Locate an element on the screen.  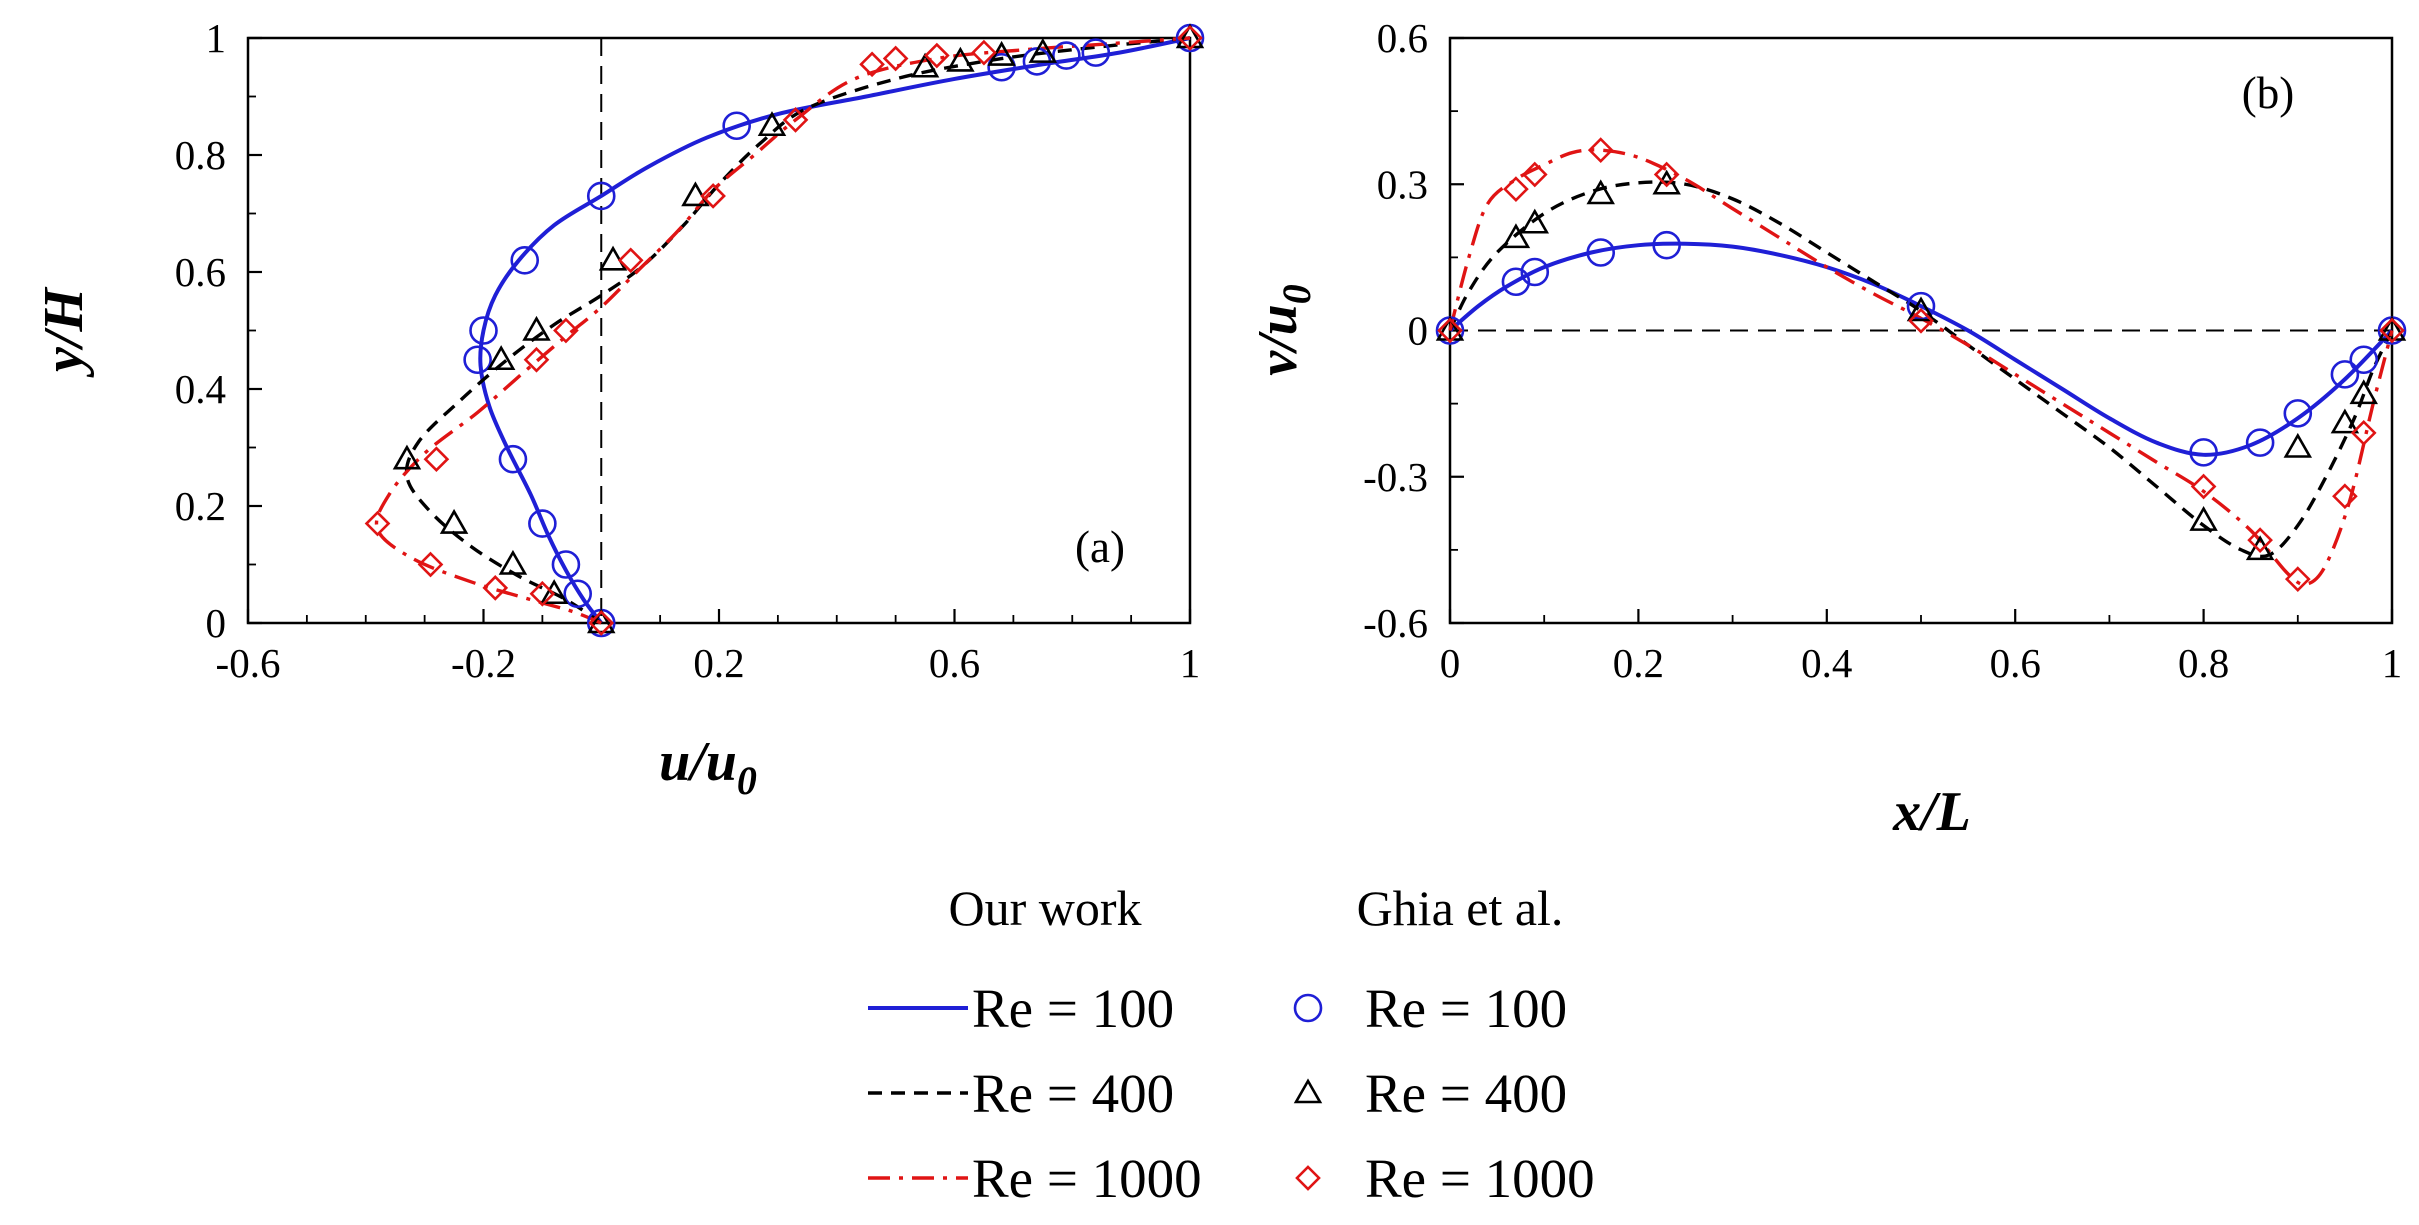
panel-b-tag: (b) is located at coordinates (2268, 93).